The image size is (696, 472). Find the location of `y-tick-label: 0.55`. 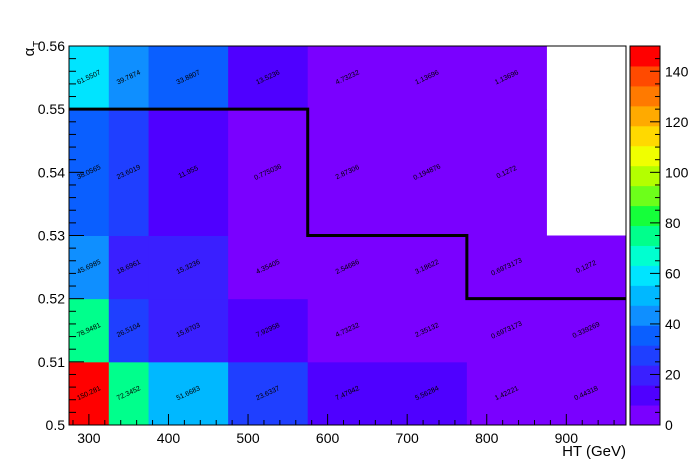

y-tick-label: 0.55 is located at coordinates (51, 109).